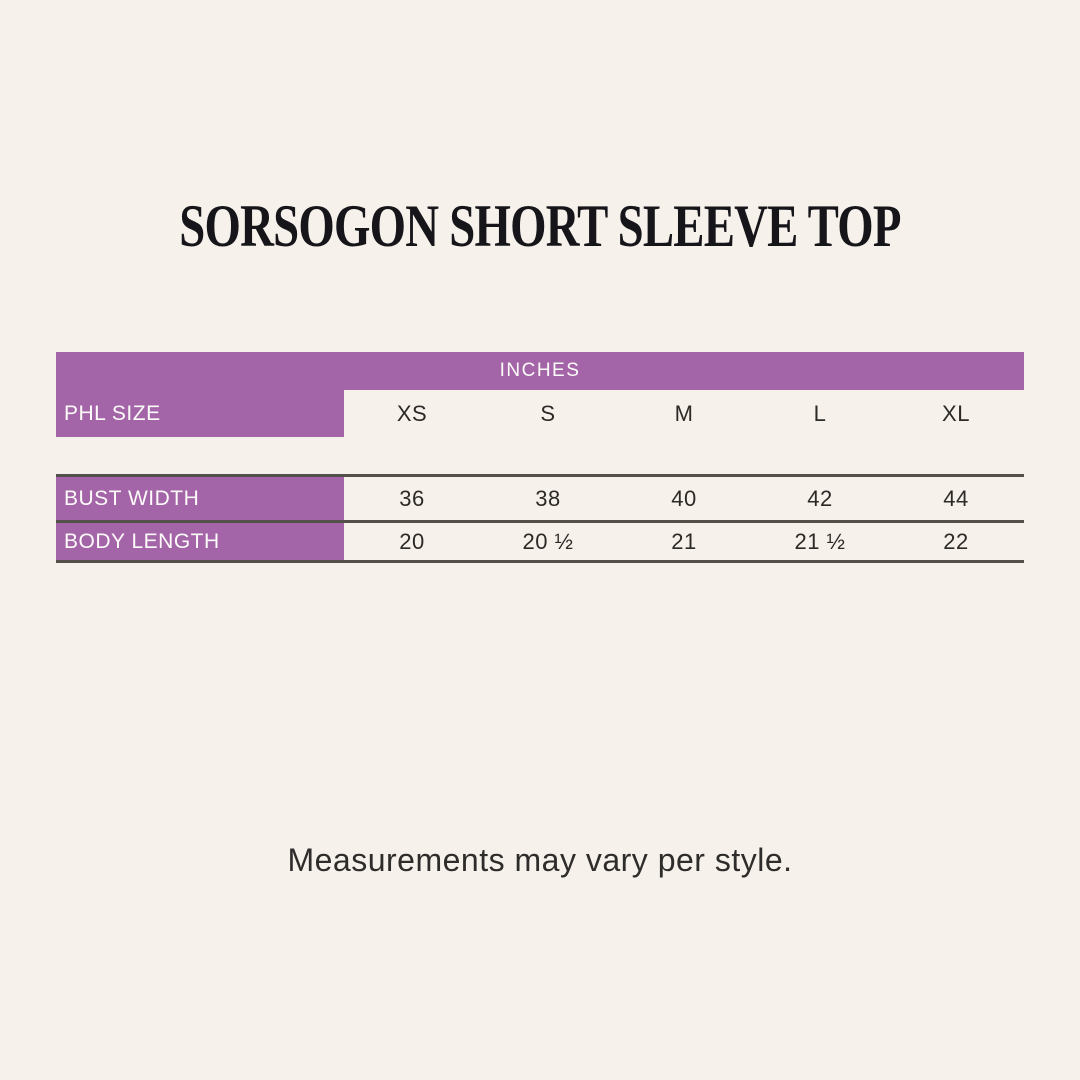 The image size is (1080, 1080). Describe the element at coordinates (956, 498) in the screenshot. I see `bust-width-xl: 44` at that location.